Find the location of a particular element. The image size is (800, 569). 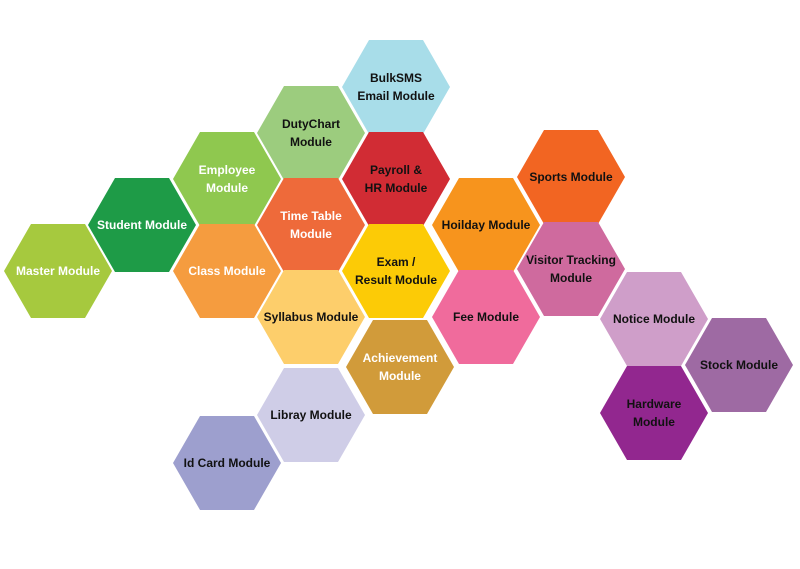

hex-libray-module: Libray Module is located at coordinates (311, 415).